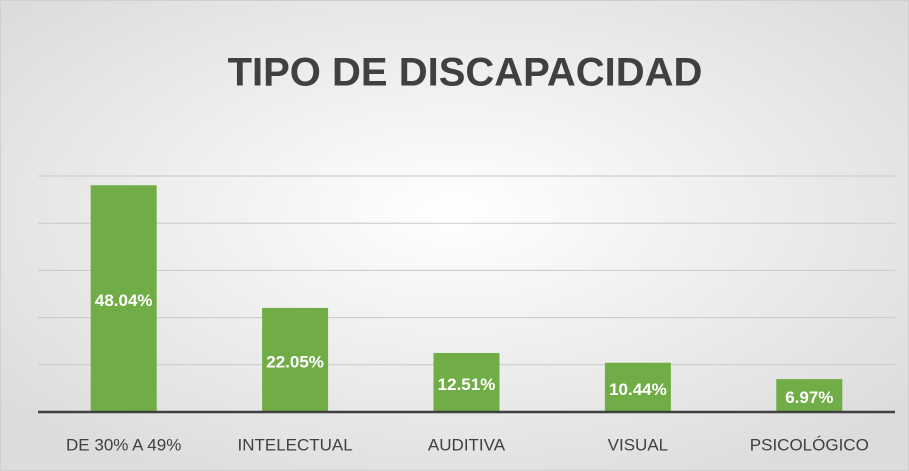 The height and width of the screenshot is (471, 909). I want to click on value-label: 12.51%, so click(467, 384).